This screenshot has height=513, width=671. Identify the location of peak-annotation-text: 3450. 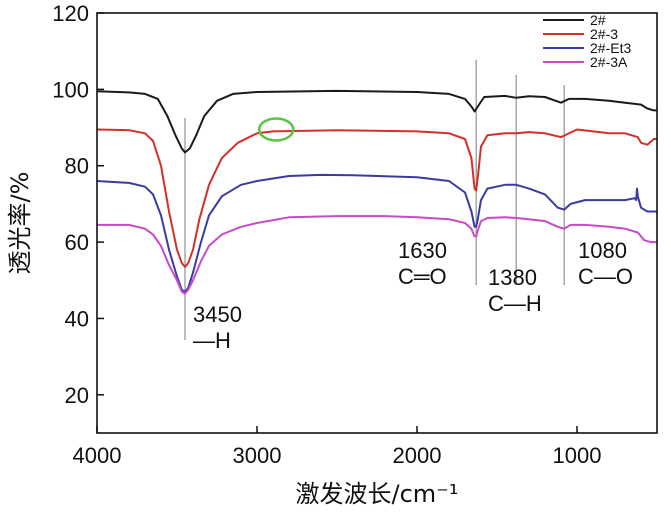
(217, 314).